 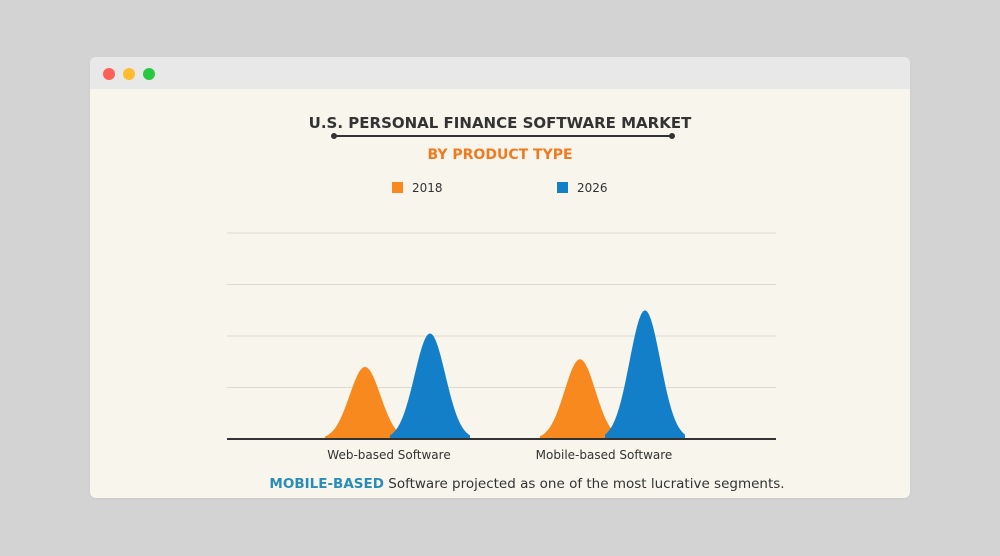 I want to click on minimize-window-icon, so click(x=129, y=74).